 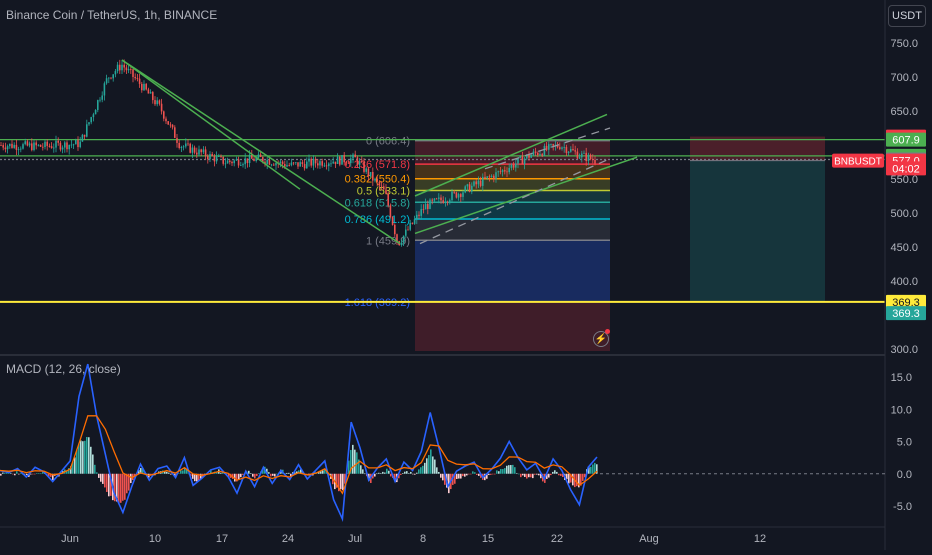 What do you see at coordinates (211, 124) in the screenshot?
I see `downtrend-line-lower` at bounding box center [211, 124].